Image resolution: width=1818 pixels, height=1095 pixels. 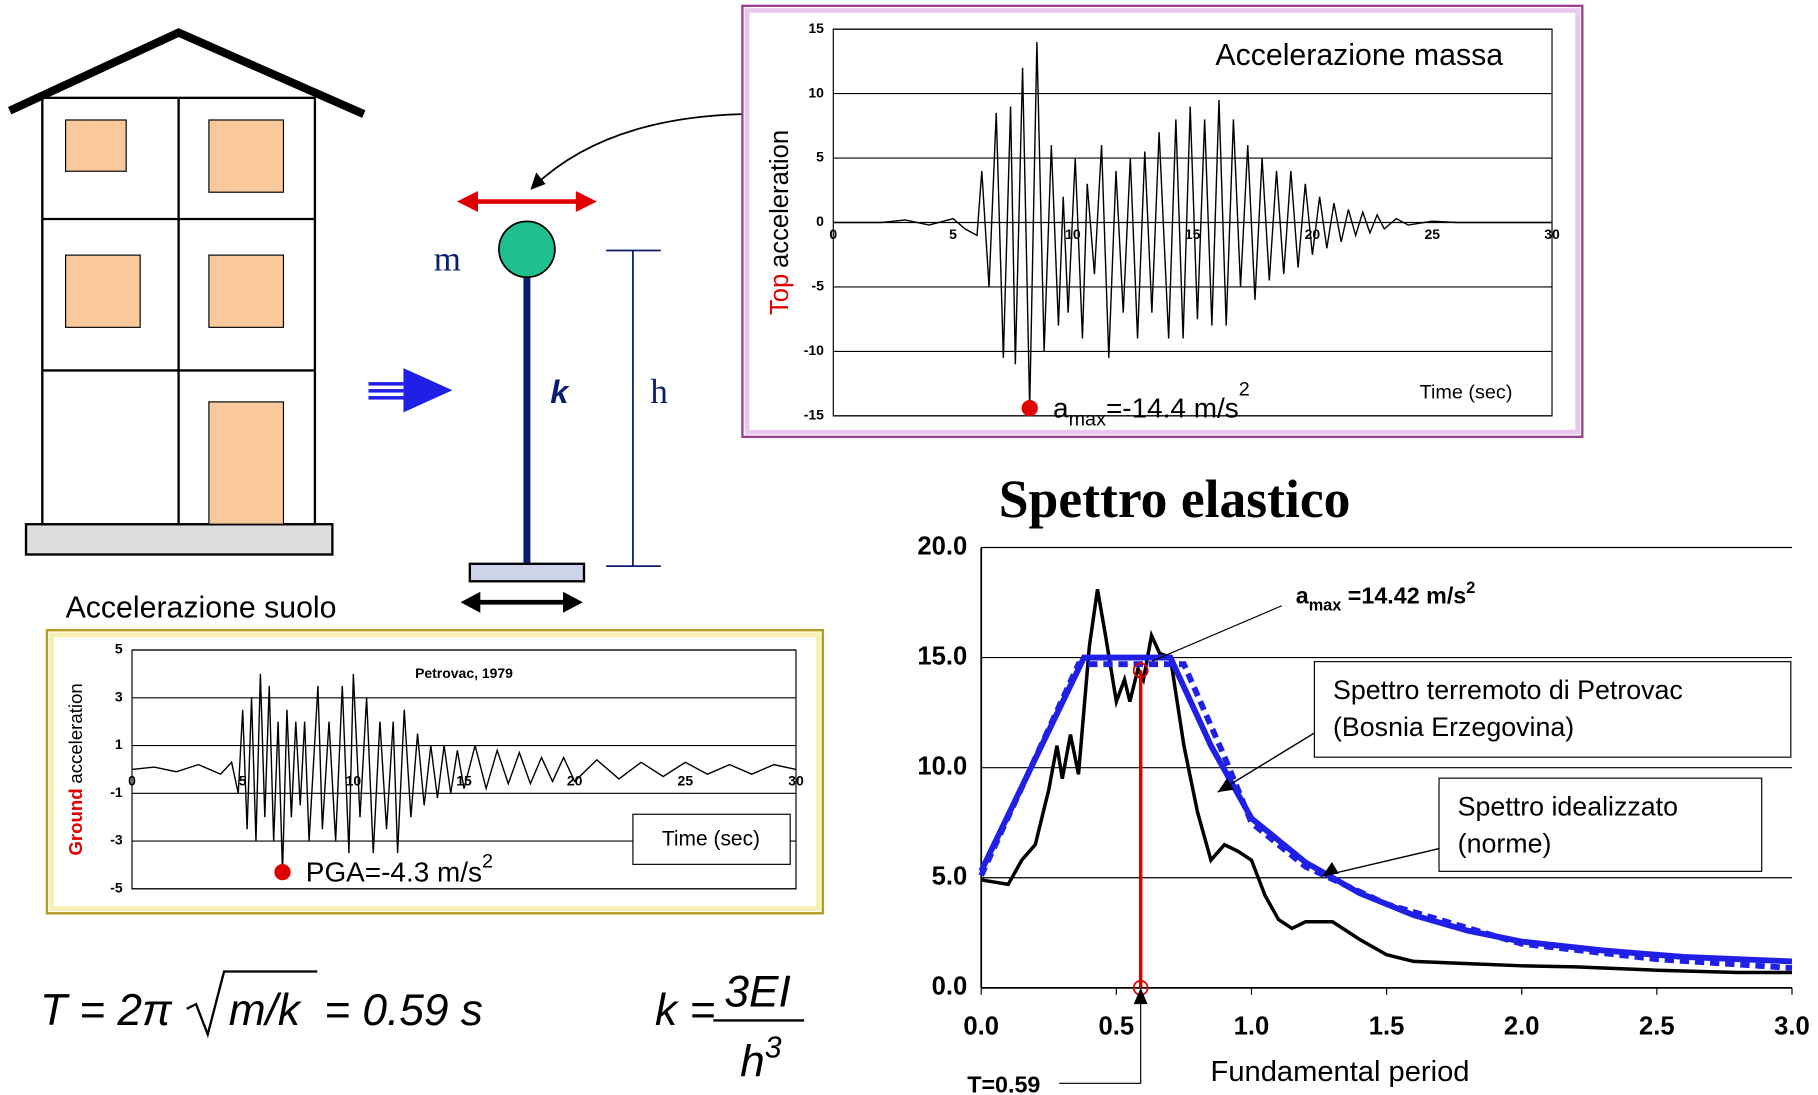 What do you see at coordinates (942, 546) in the screenshot?
I see `y-tick-label: 20.0` at bounding box center [942, 546].